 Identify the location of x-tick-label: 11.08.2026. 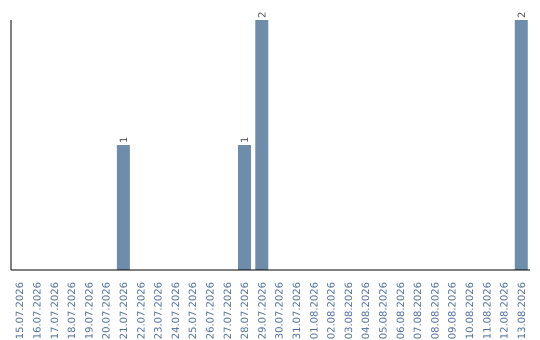
(488, 311).